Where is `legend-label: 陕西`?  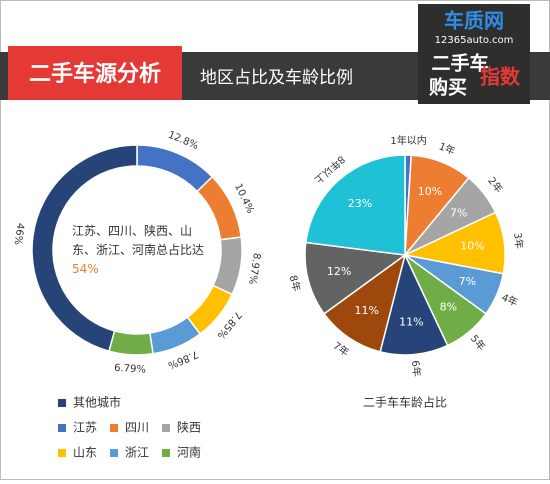
legend-label: 陕西 is located at coordinates (189, 427).